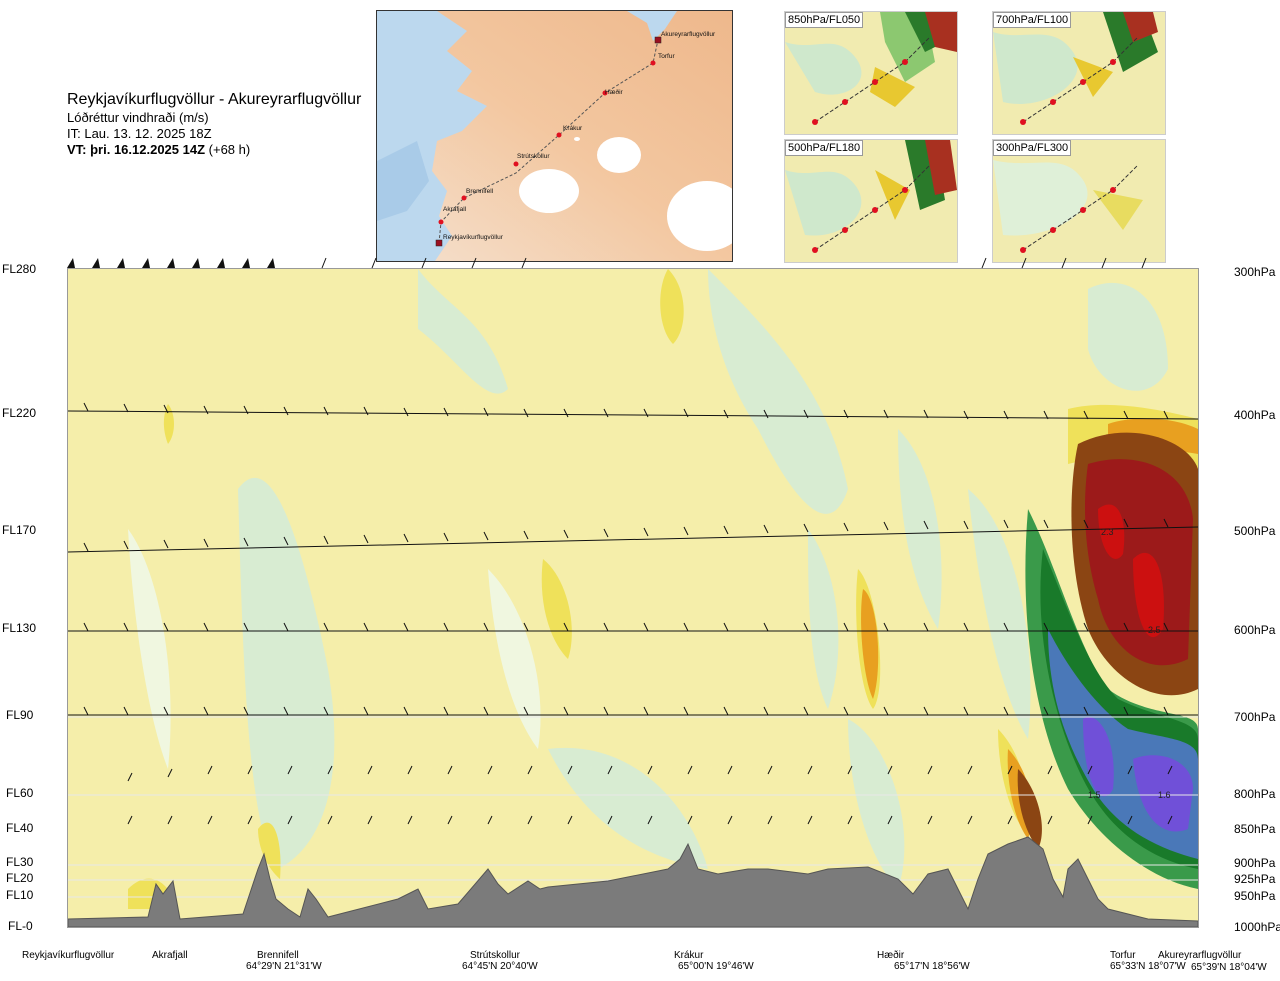 Image resolution: width=1280 pixels, height=981 pixels. What do you see at coordinates (1255, 717) in the screenshot?
I see `hpa-label-700: 700hPa` at bounding box center [1255, 717].